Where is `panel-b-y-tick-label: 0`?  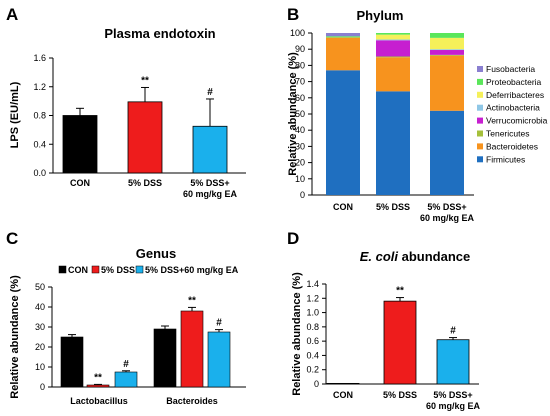 panel-b-y-tick-label: 0 is located at coordinates (302, 195).